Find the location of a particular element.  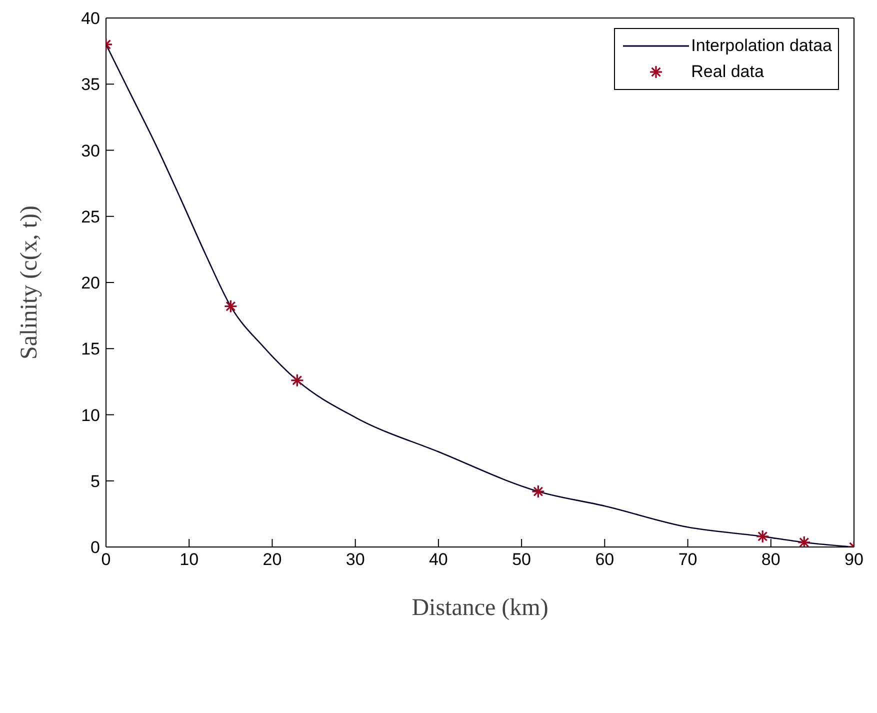

y-axis-title: Salinity (c(x, t)) is located at coordinates (29, 283).